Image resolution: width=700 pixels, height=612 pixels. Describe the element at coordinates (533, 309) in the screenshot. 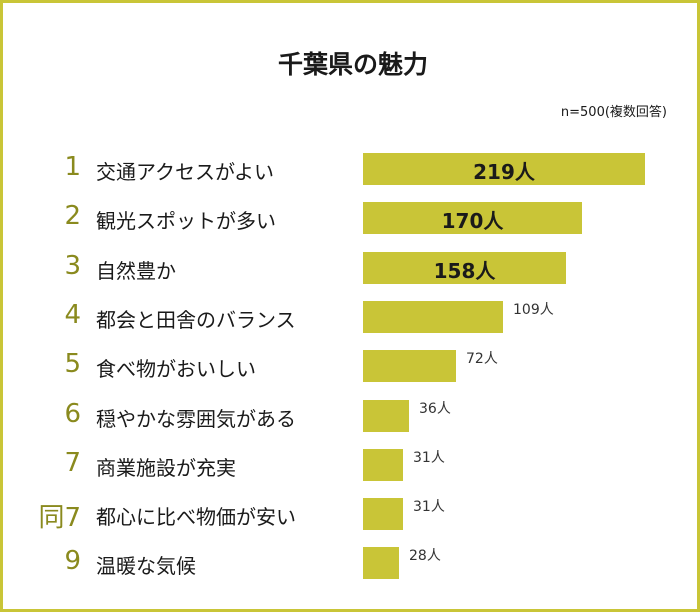

I see `value-label: 109人` at that location.